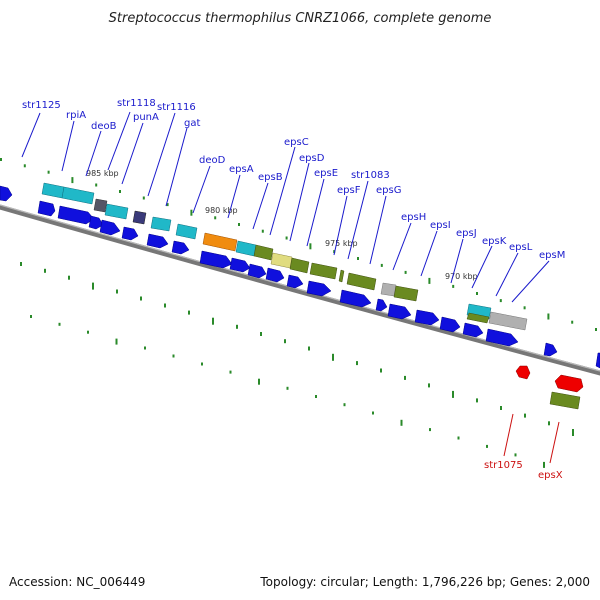 The image size is (600, 600). I want to click on gene-label-epsa: epsA, so click(241, 169).